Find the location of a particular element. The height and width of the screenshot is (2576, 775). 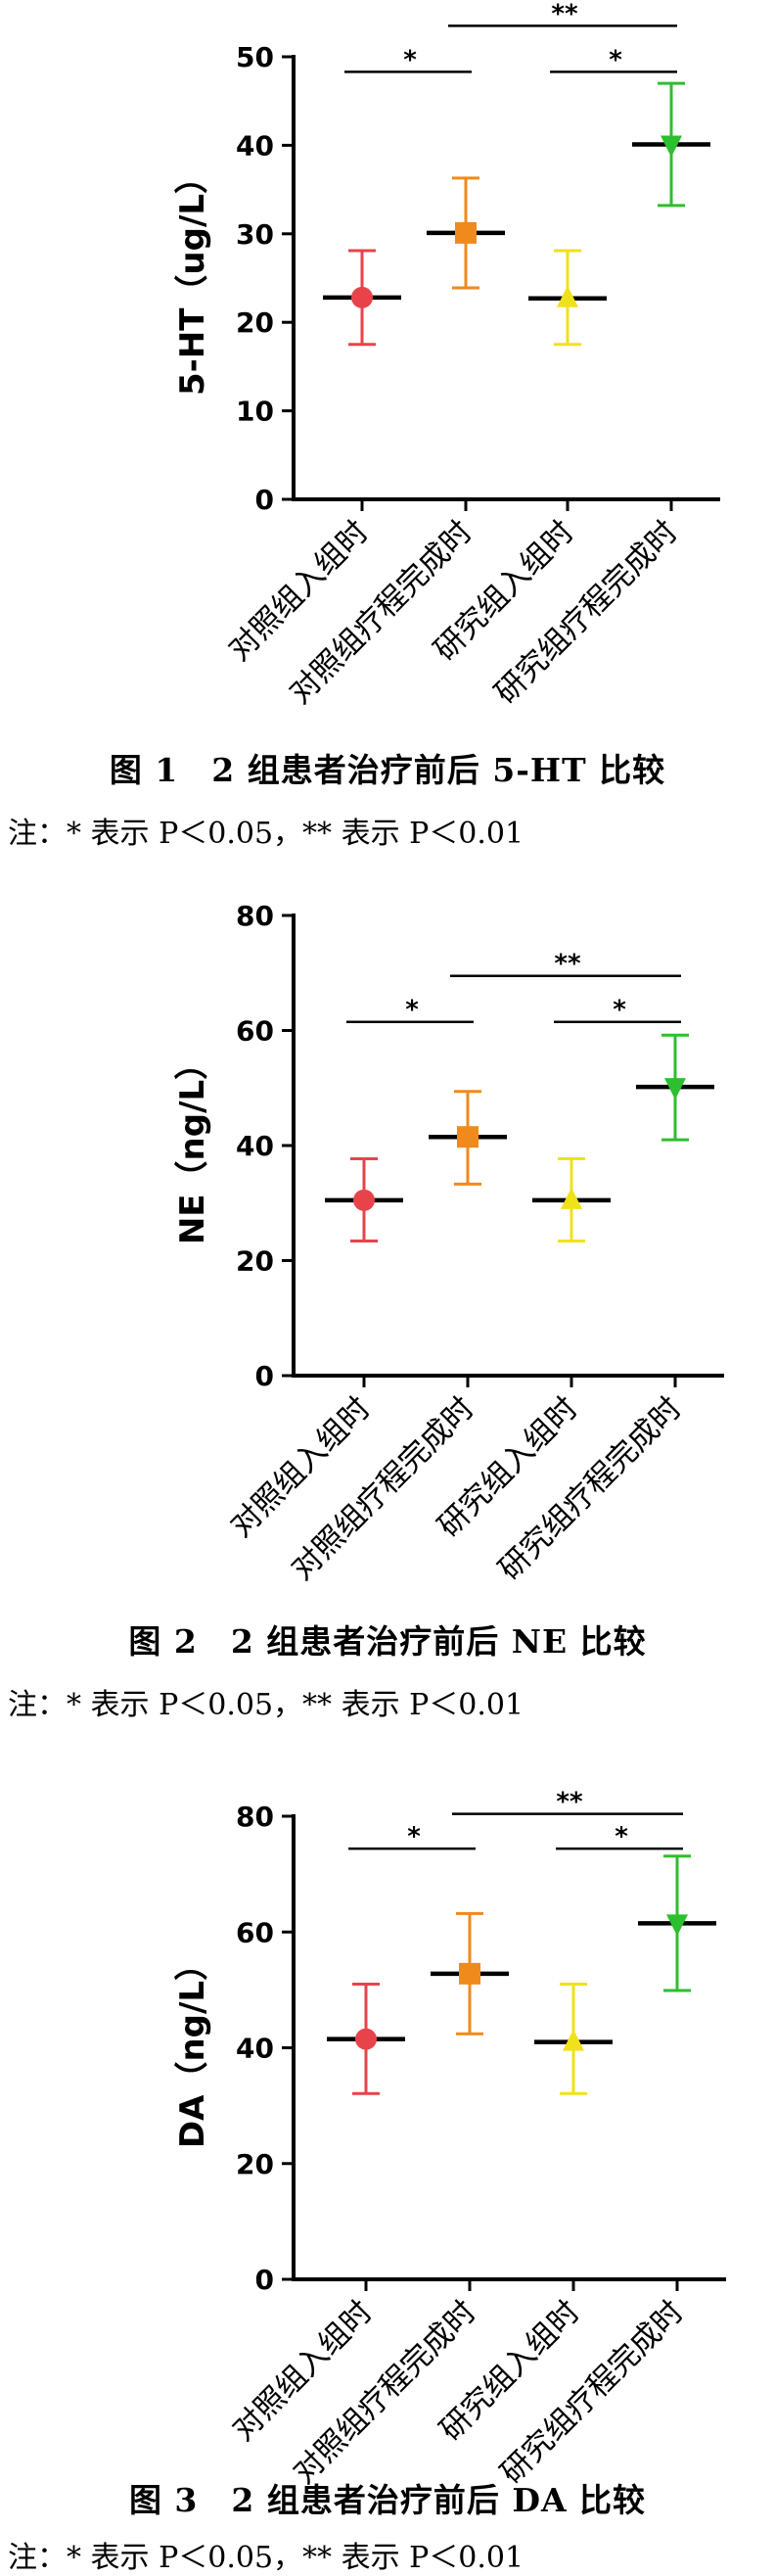

figure-caption: 图 2 2 组患者治疗前后 NE 比较 is located at coordinates (387, 1641).